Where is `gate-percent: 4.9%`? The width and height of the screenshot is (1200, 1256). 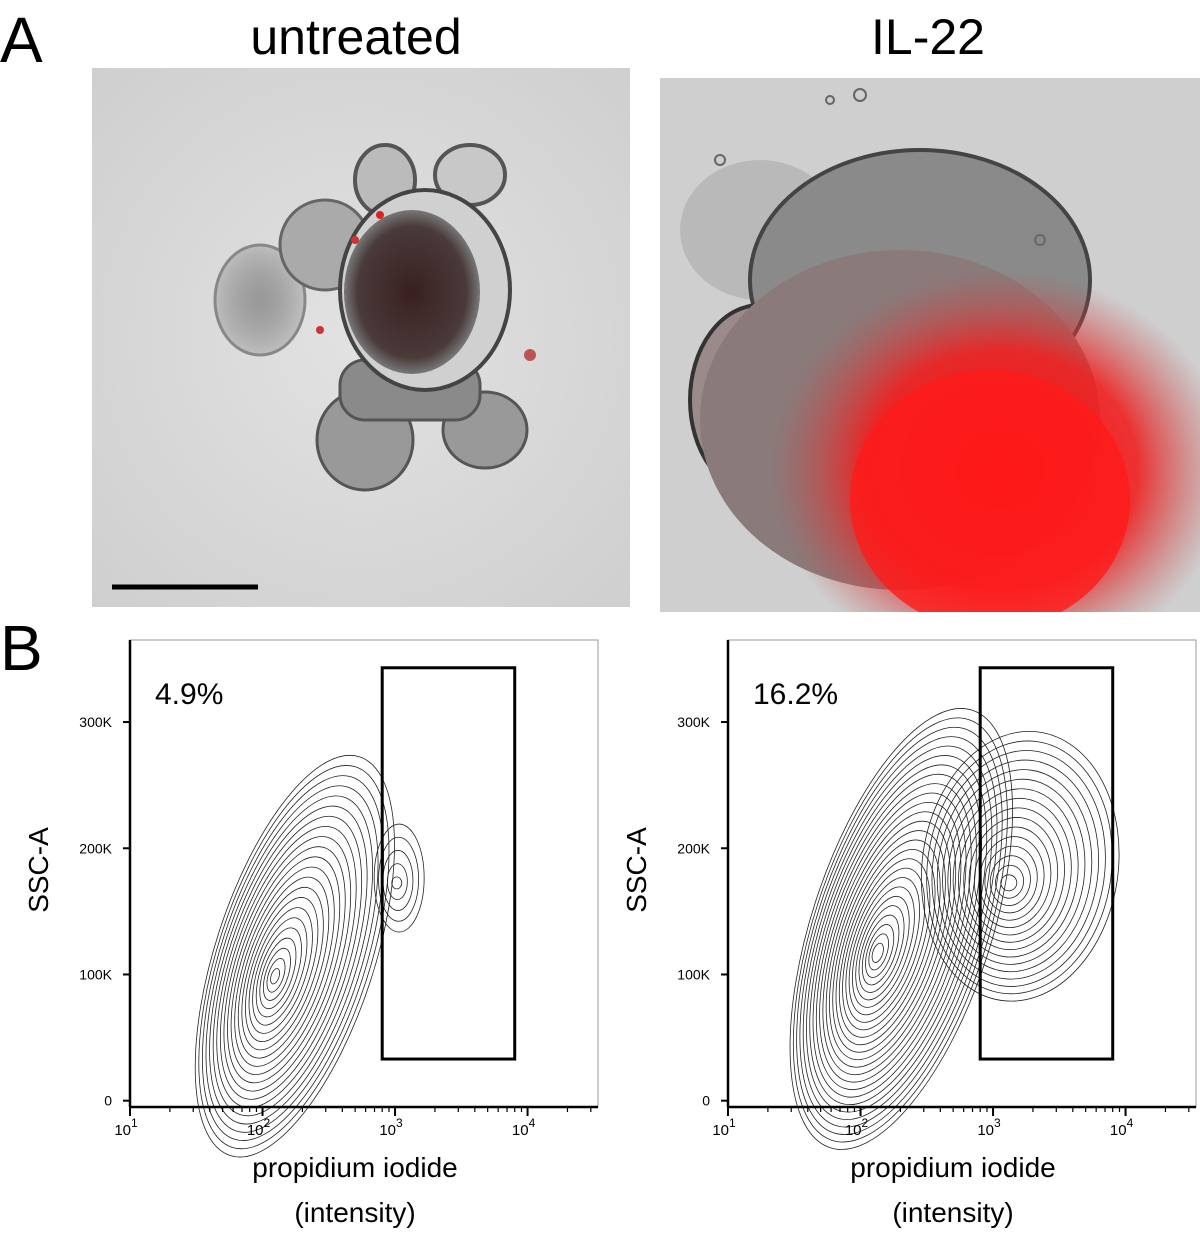
gate-percent: 4.9% is located at coordinates (189, 694).